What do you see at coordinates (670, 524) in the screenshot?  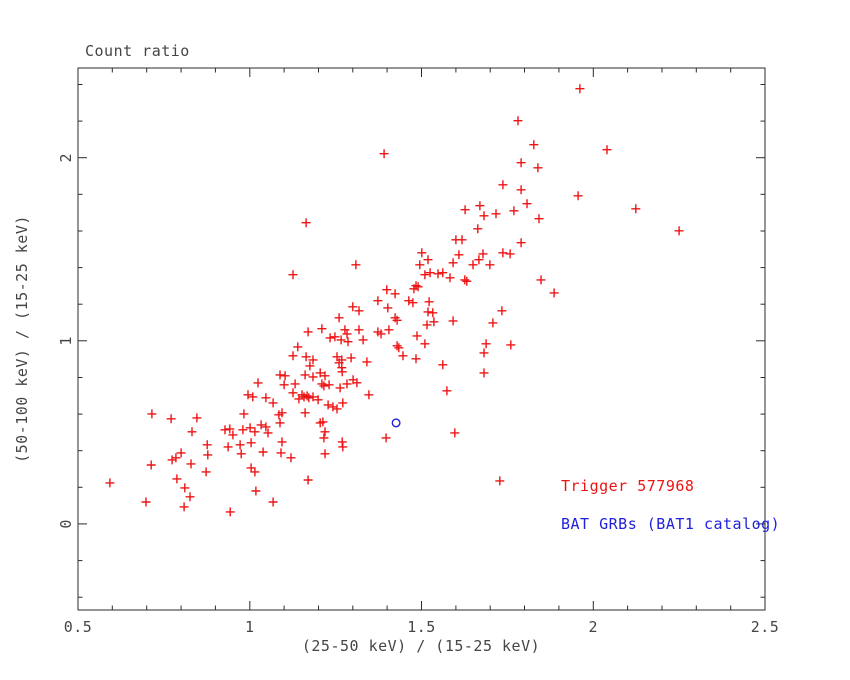 I see `legend-catalog-label: BAT GRBs (BAT1 catalog)` at bounding box center [670, 524].